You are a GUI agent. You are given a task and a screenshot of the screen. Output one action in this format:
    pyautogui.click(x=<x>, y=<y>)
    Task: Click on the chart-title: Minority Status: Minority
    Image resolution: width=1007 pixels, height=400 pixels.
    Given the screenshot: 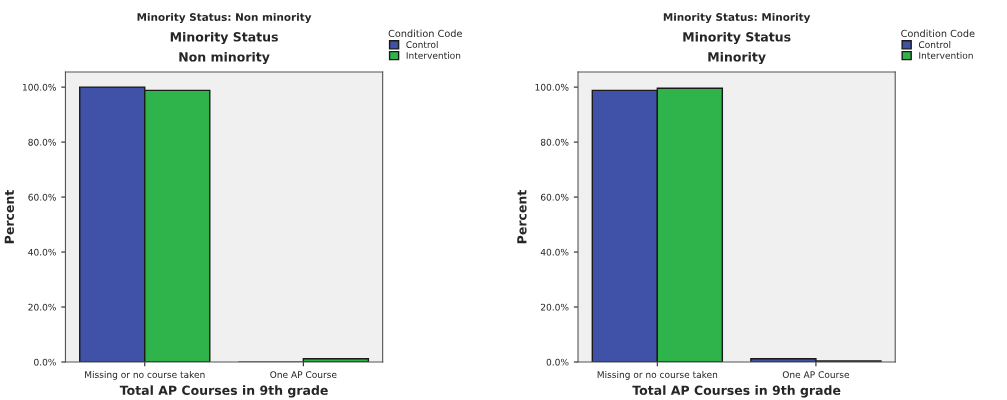 What is the action you would take?
    pyautogui.click(x=737, y=18)
    